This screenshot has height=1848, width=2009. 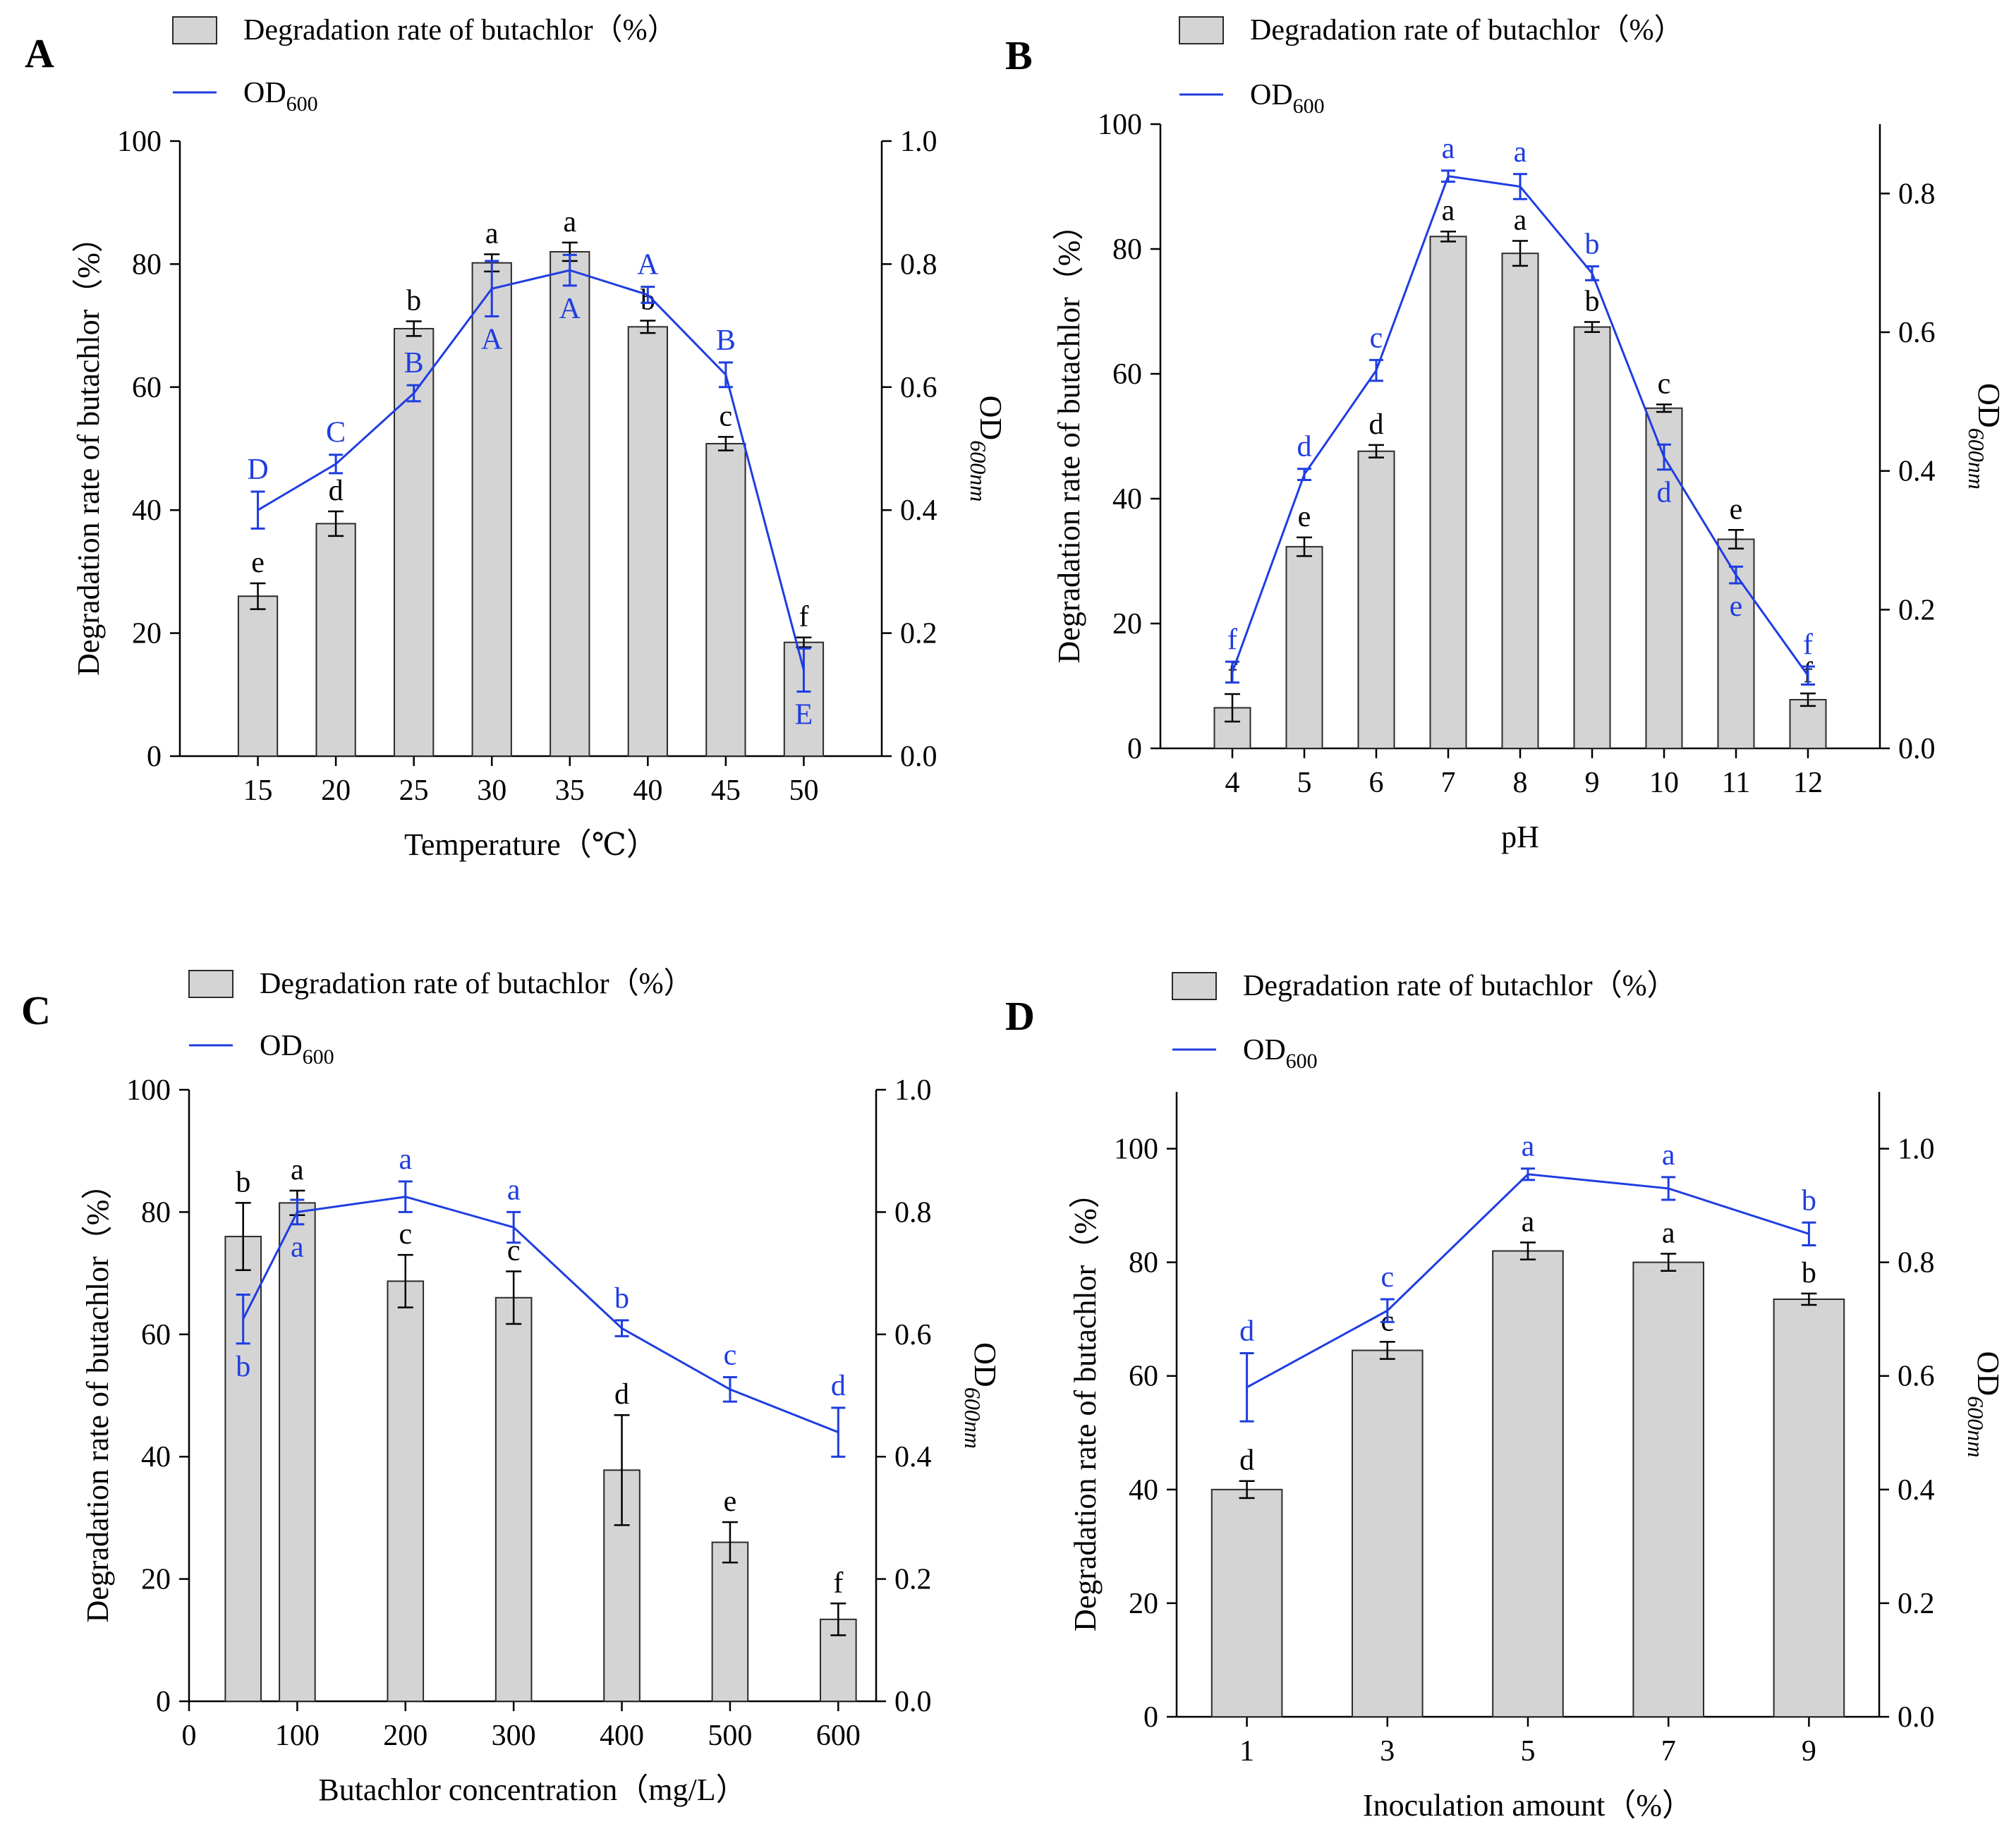 What do you see at coordinates (1201, 30) in the screenshot?
I see `legend-bar-swatch` at bounding box center [1201, 30].